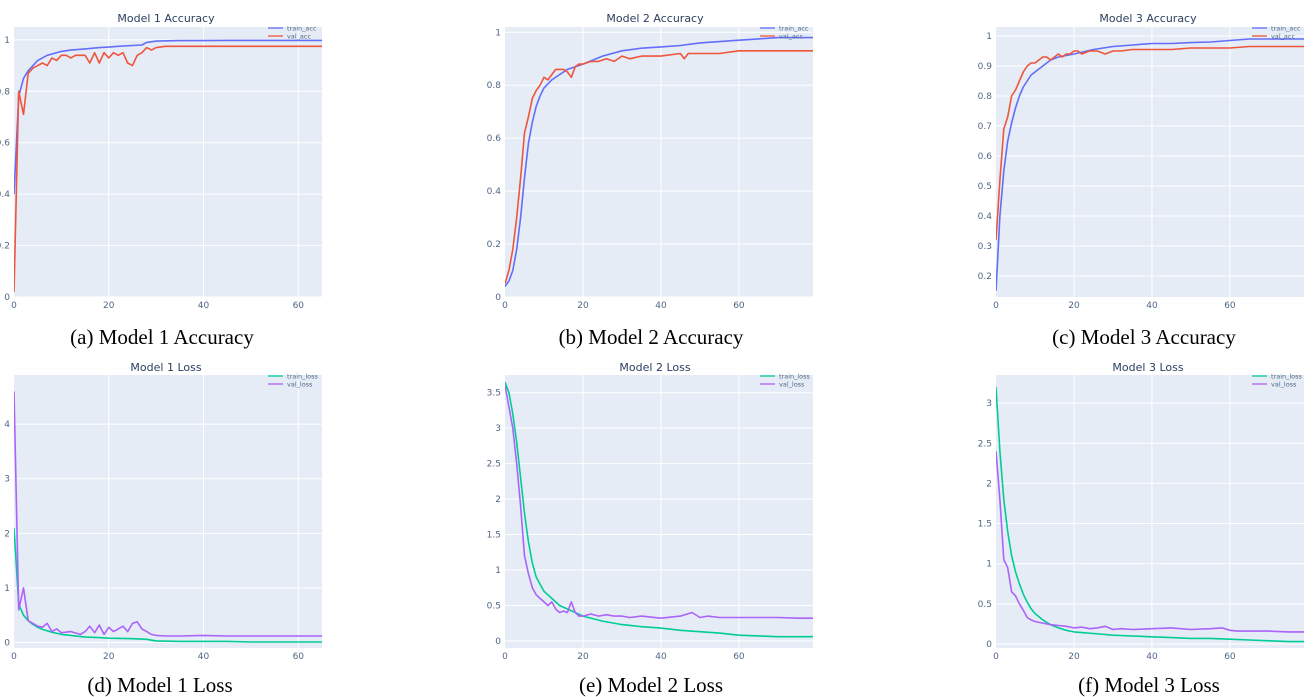  I want to click on chart-title: Model 2 Accuracy, so click(655, 18).